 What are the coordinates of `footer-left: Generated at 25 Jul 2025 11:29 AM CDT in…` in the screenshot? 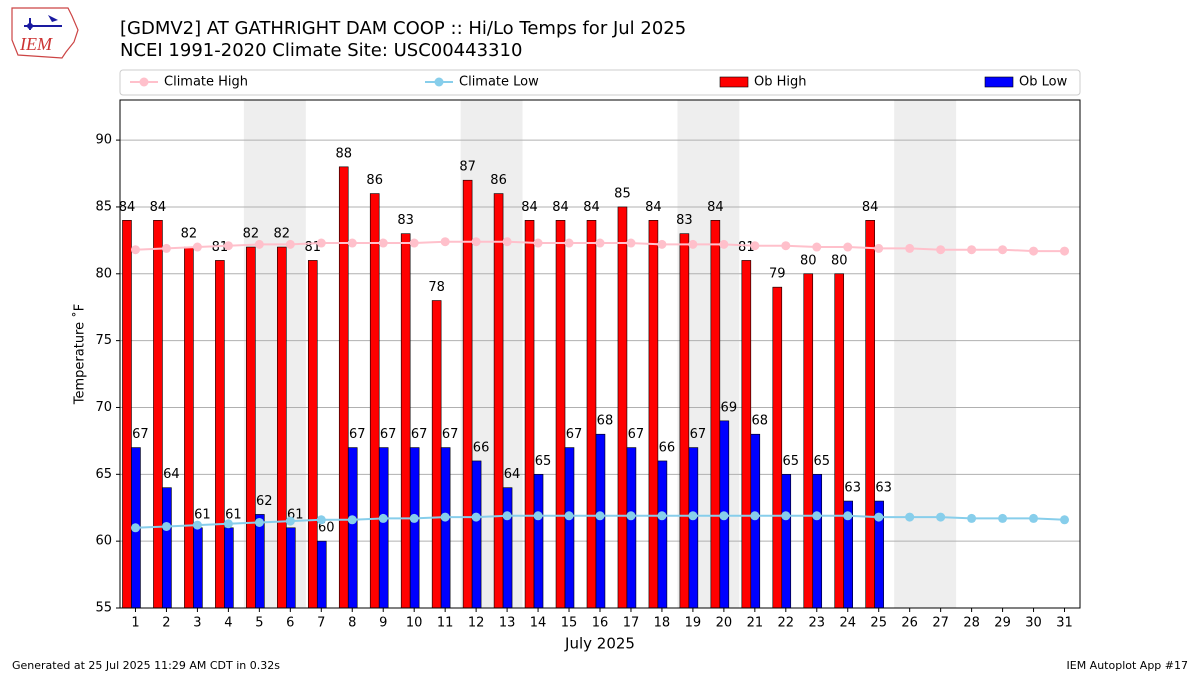 It's located at (146, 665).